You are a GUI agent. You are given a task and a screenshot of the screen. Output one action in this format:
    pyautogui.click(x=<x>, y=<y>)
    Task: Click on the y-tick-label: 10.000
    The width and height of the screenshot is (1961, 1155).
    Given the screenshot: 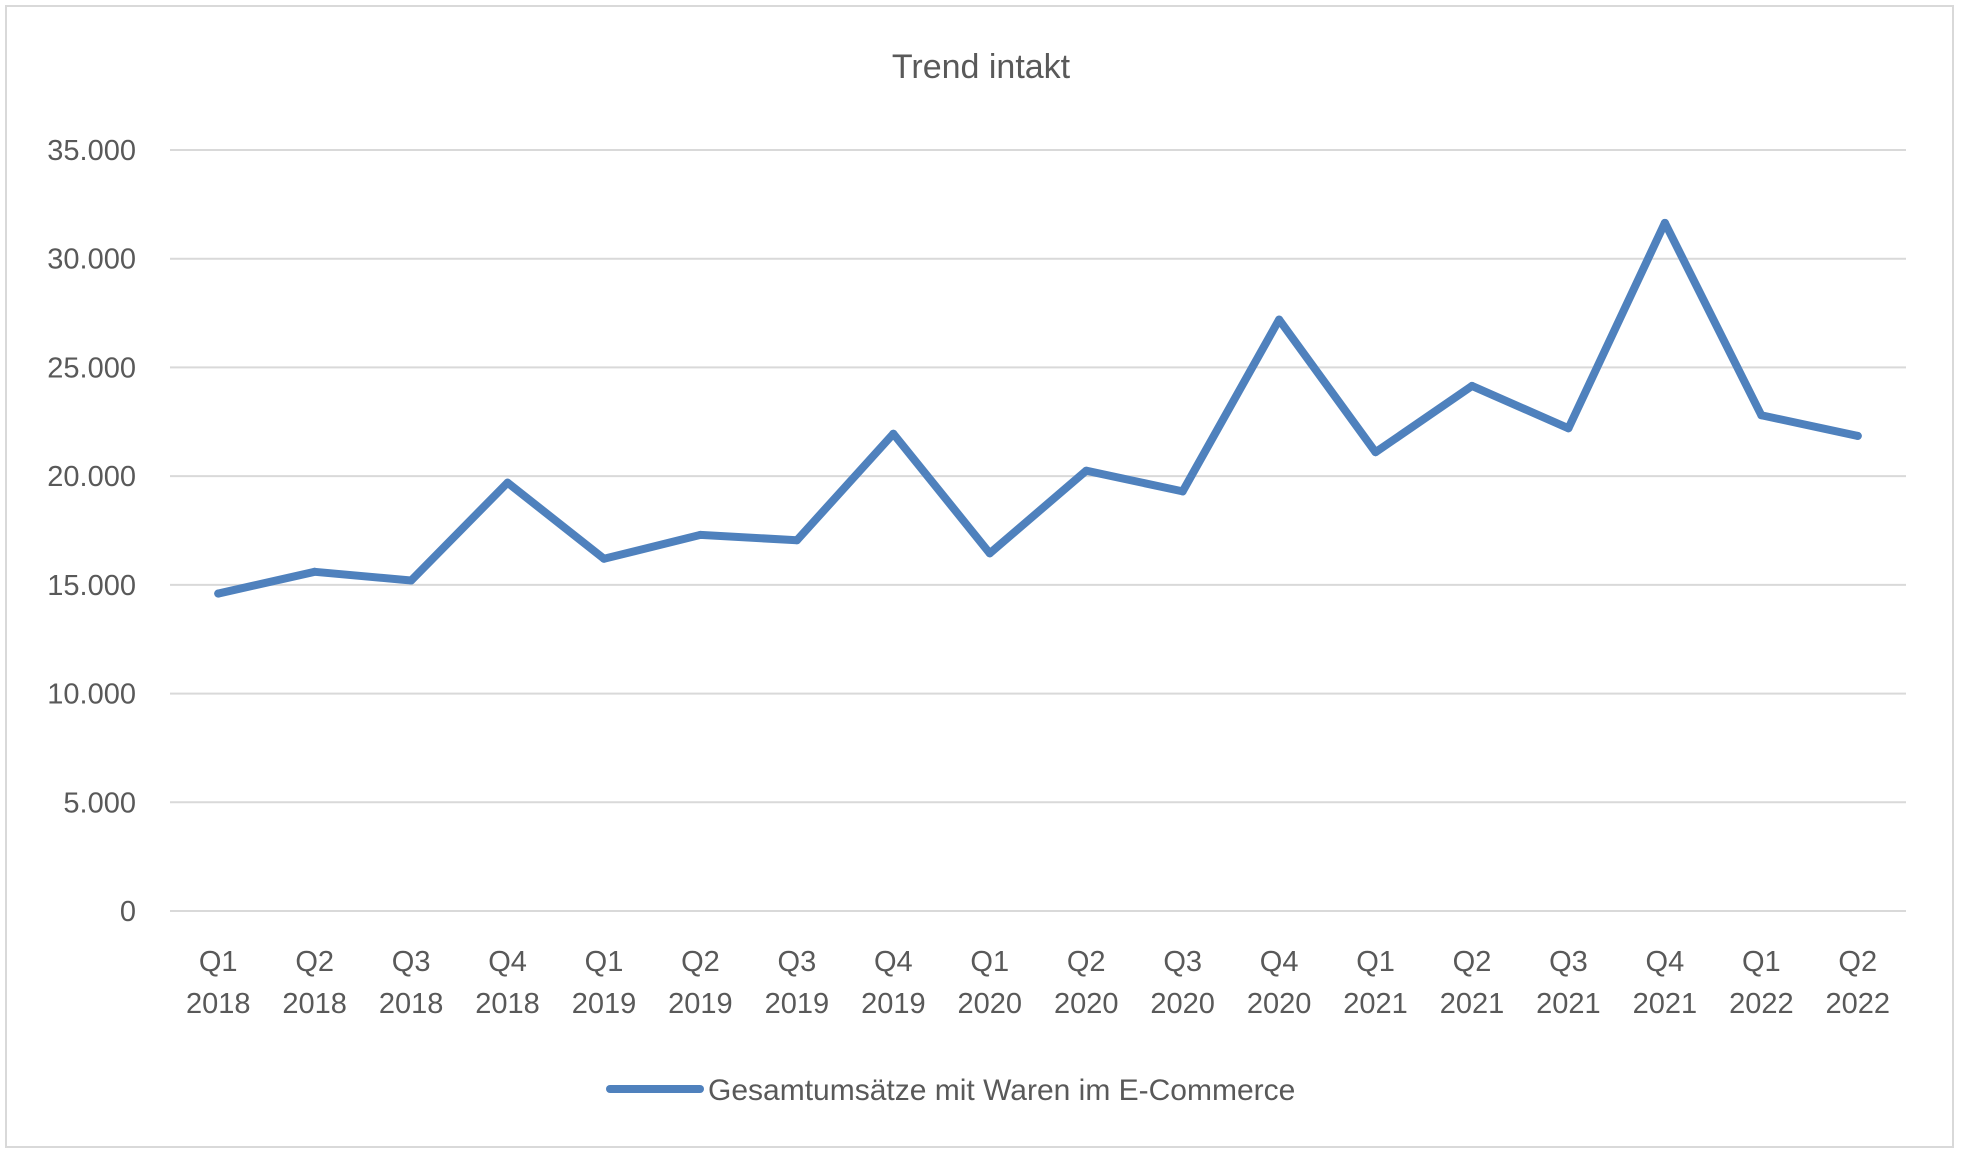 What is the action you would take?
    pyautogui.click(x=91, y=695)
    